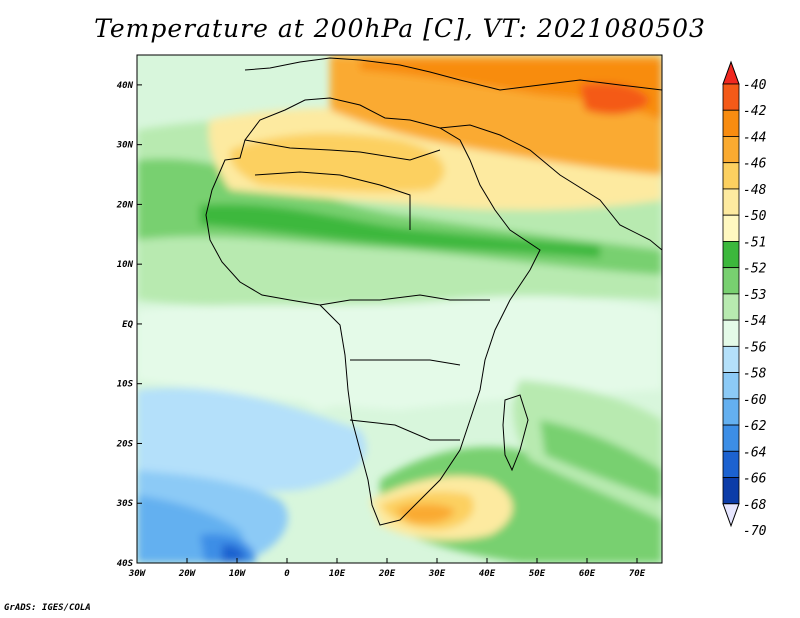  What do you see at coordinates (755, 531) in the screenshot?
I see `colorbar-label: -70` at bounding box center [755, 531].